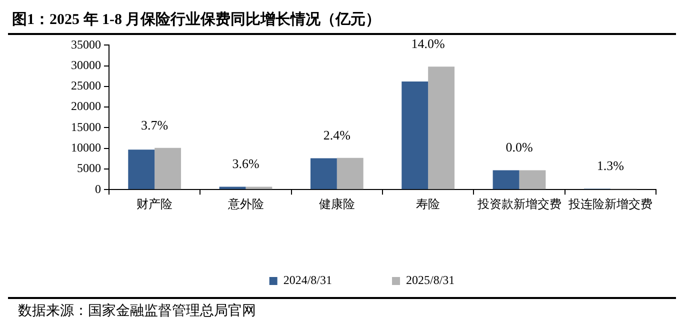  What do you see at coordinates (430, 280) in the screenshot?
I see `legend-label: 2025/8/31` at bounding box center [430, 280].